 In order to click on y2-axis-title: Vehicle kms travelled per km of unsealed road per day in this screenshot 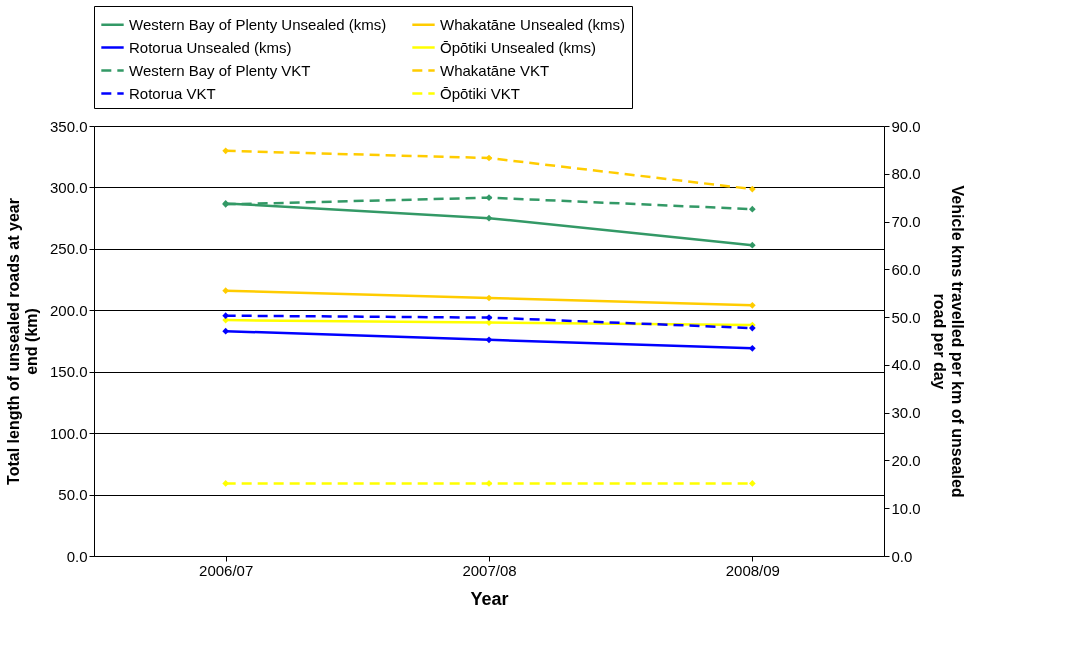, I will do `click(948, 341)`.